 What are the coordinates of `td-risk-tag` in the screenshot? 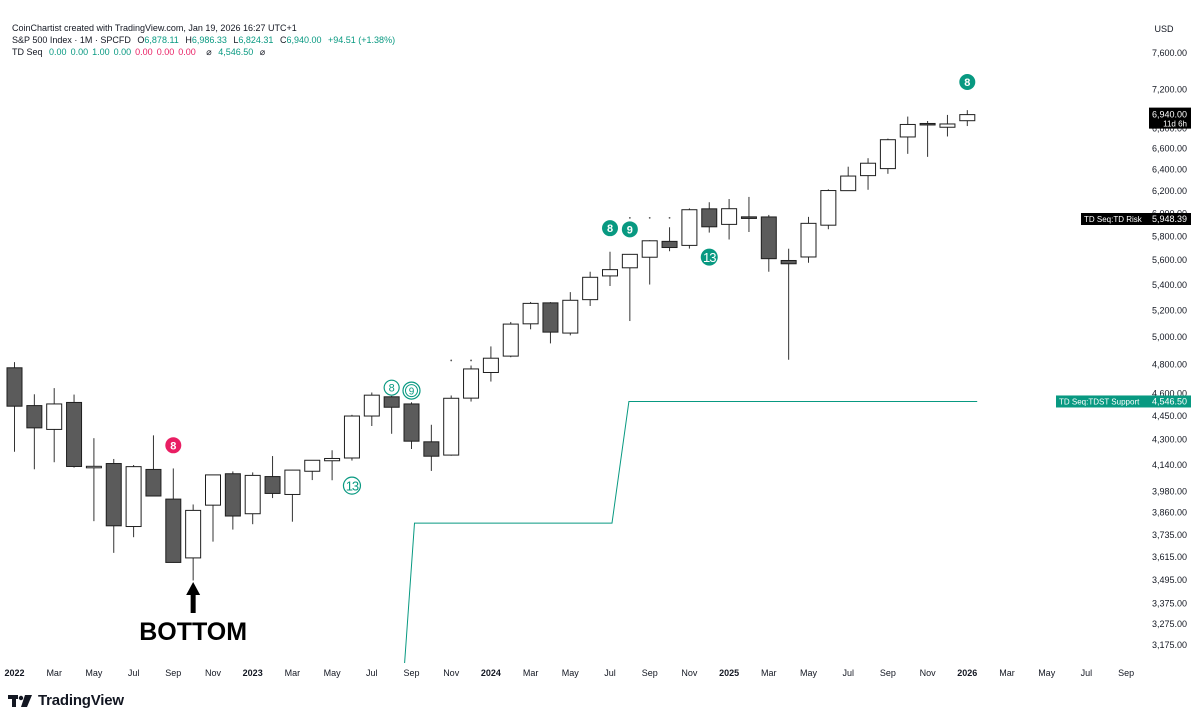 It's located at (1136, 219).